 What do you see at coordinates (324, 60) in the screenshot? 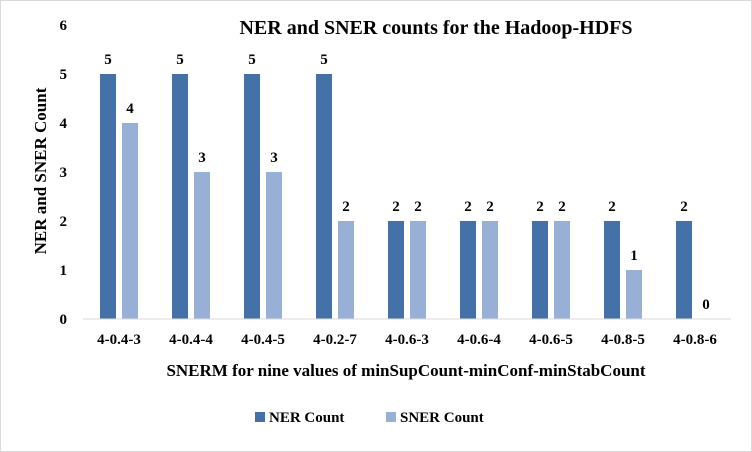
I see `data-label-ner-4: 5` at bounding box center [324, 60].